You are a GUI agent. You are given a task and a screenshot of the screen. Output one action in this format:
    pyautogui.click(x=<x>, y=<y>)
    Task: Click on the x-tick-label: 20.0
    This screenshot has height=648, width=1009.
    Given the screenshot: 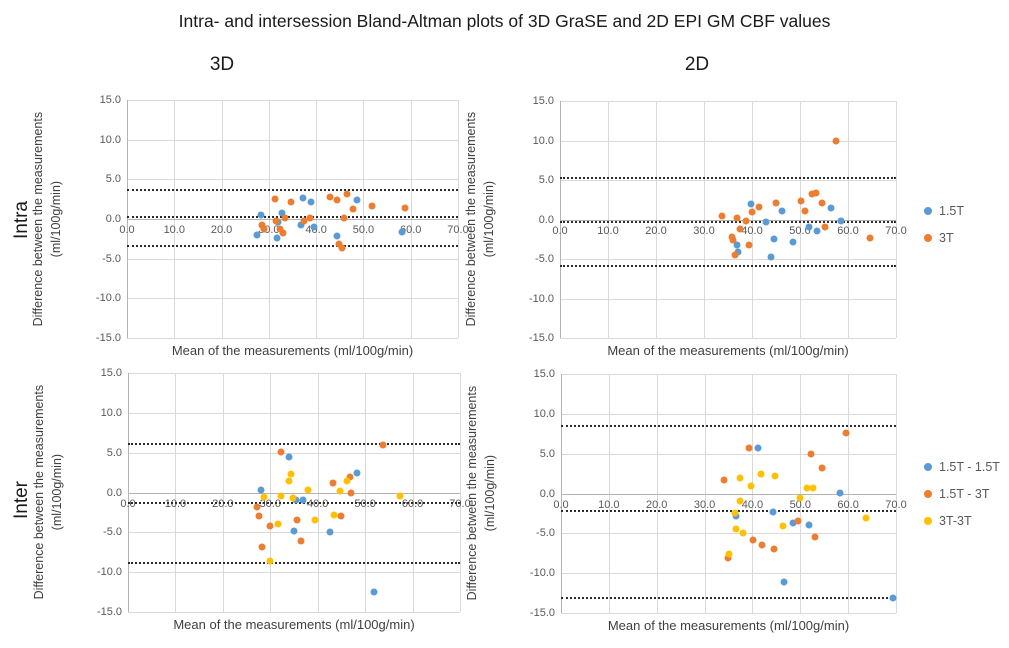 What is the action you would take?
    pyautogui.click(x=656, y=230)
    